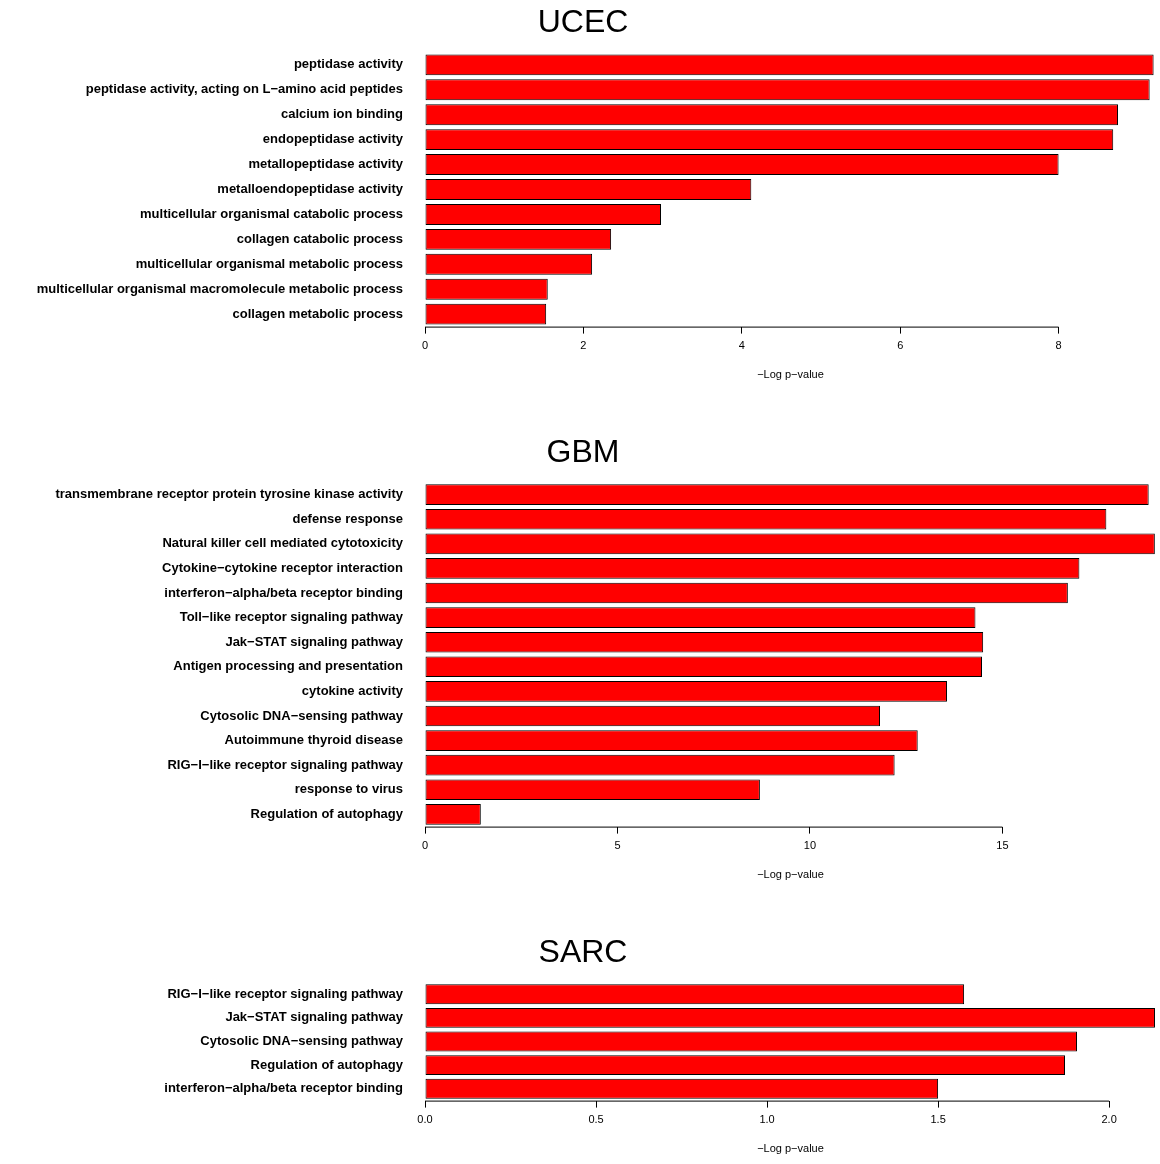  I want to click on x-tick-label: 2.0, so click(1109, 1119).